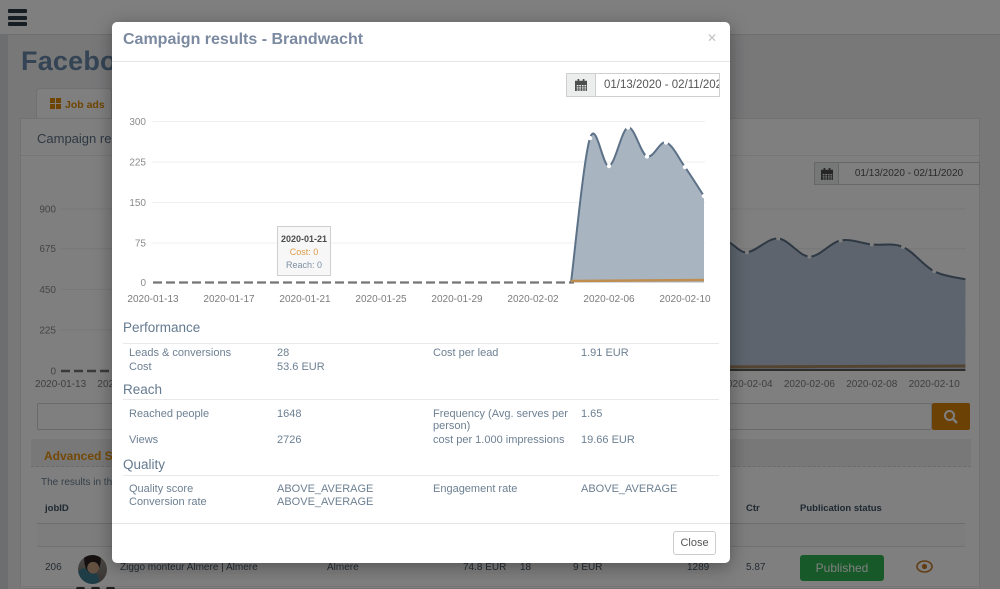 The width and height of the screenshot is (1000, 589). I want to click on svg-text: 2020-01-29, so click(457, 299).